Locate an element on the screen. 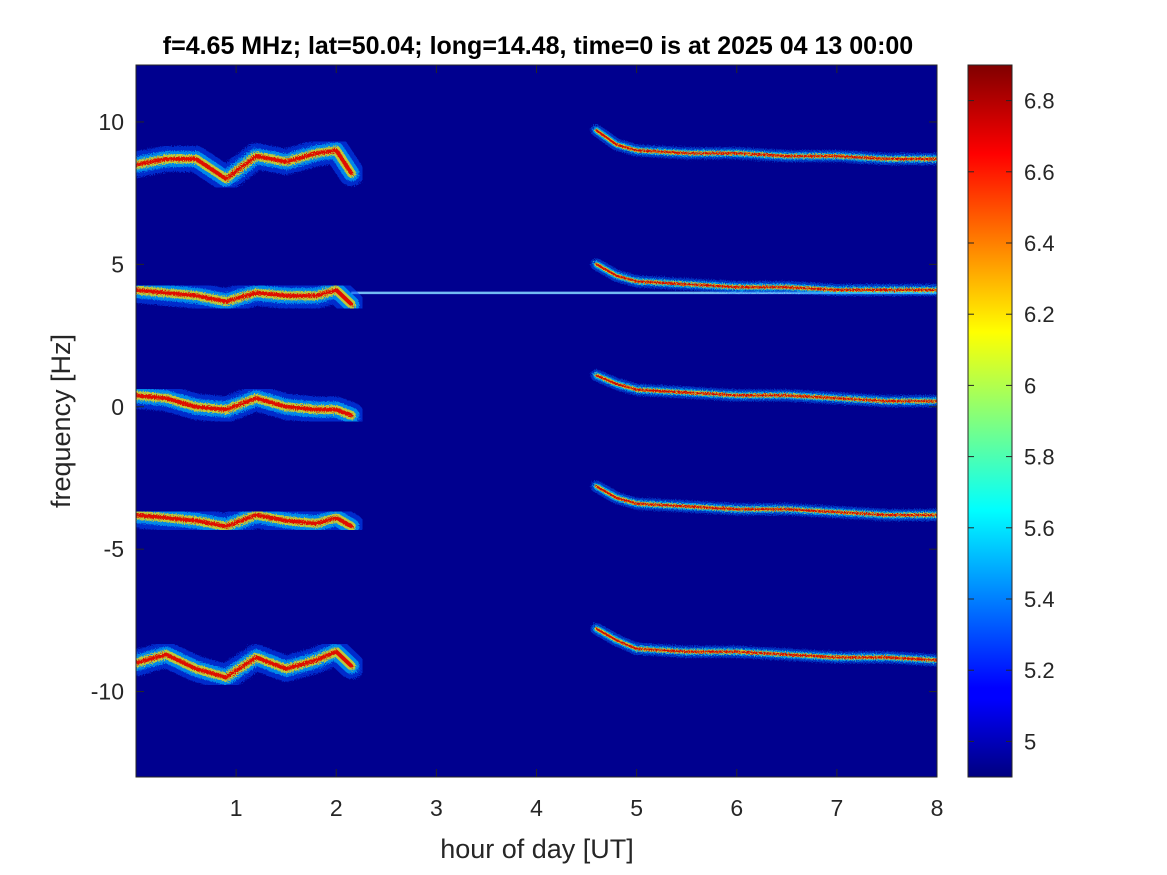  y-tick-label: 10 is located at coordinates (111, 122).